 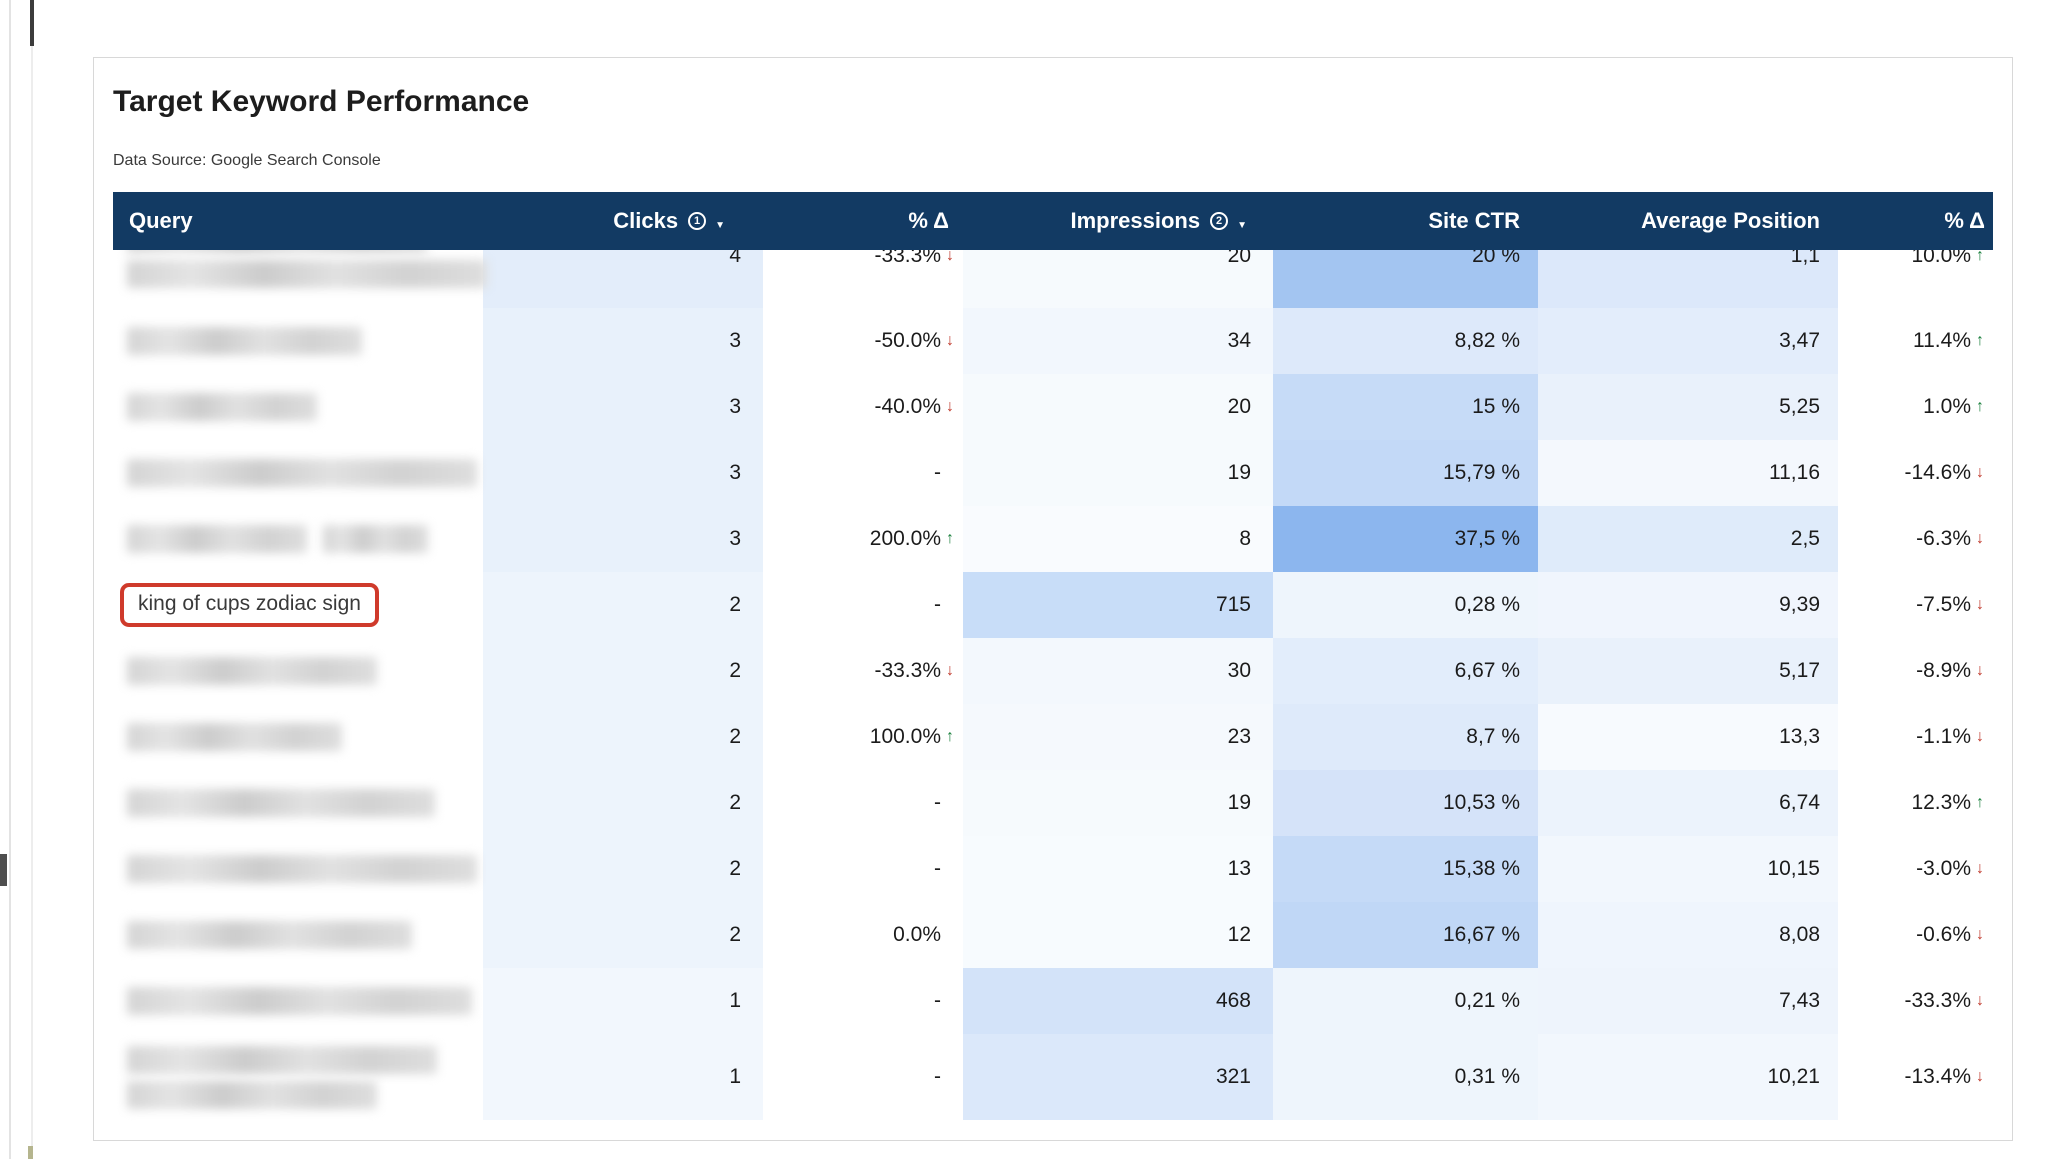 I want to click on left-edge-tick, so click(x=3, y=870).